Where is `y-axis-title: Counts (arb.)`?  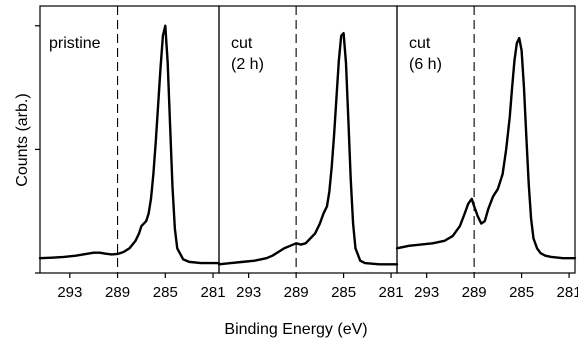 y-axis-title: Counts (arb.) is located at coordinates (22, 139).